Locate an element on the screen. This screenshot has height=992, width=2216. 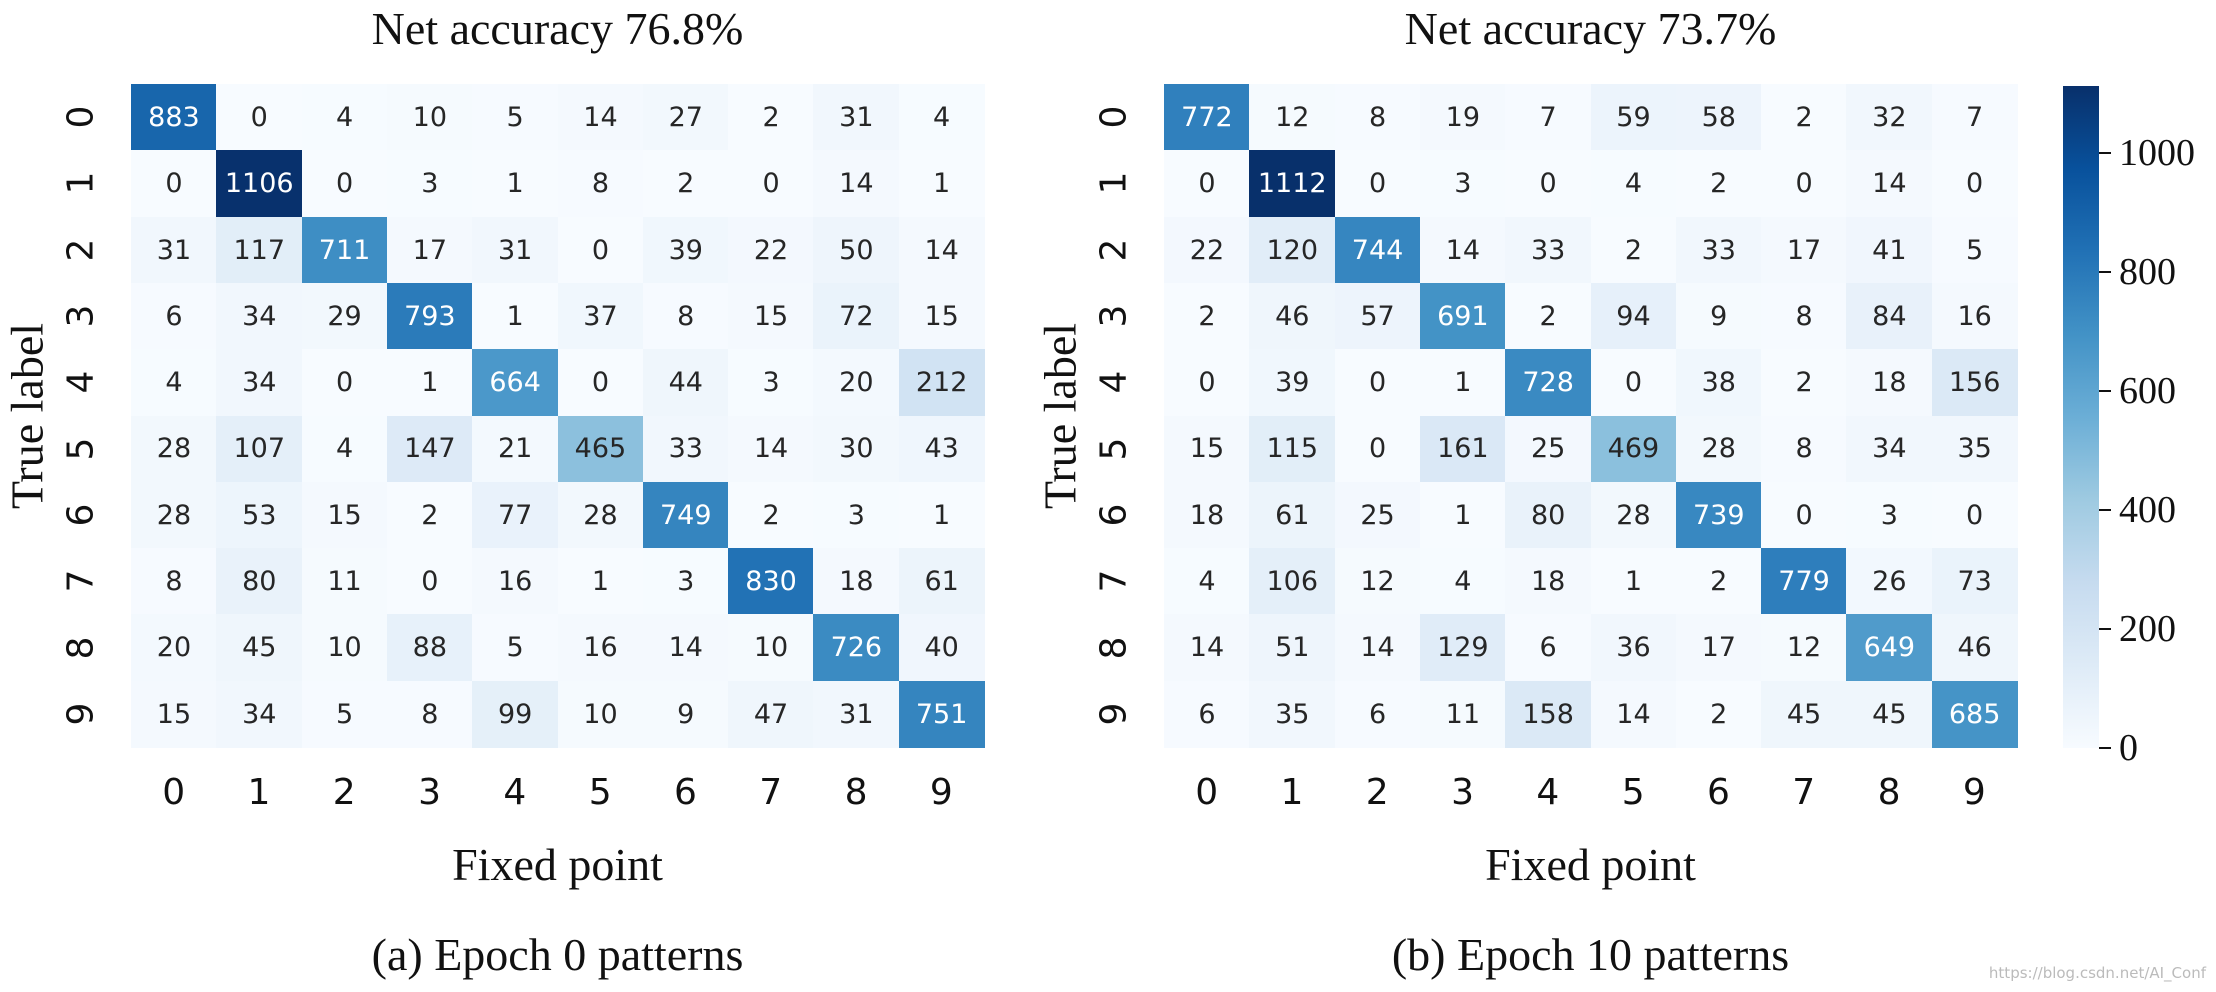
heatmap-cell: 744 is located at coordinates (1377, 250).